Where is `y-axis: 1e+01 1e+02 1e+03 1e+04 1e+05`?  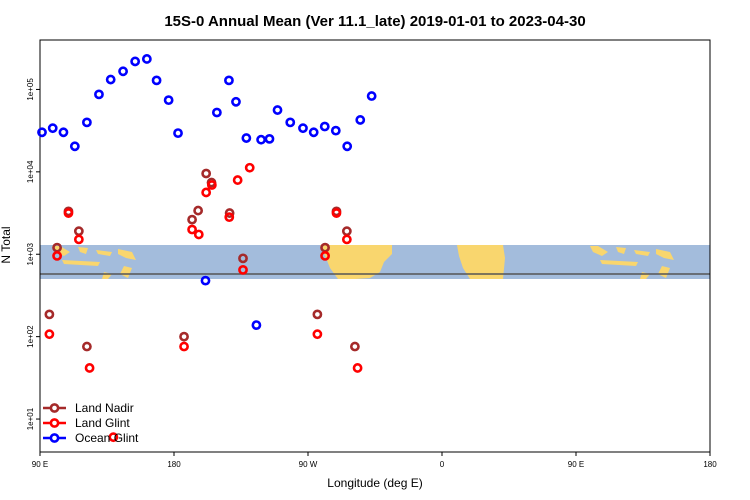 y-axis: 1e+01 1e+02 1e+03 1e+04 1e+05 is located at coordinates (33, 254).